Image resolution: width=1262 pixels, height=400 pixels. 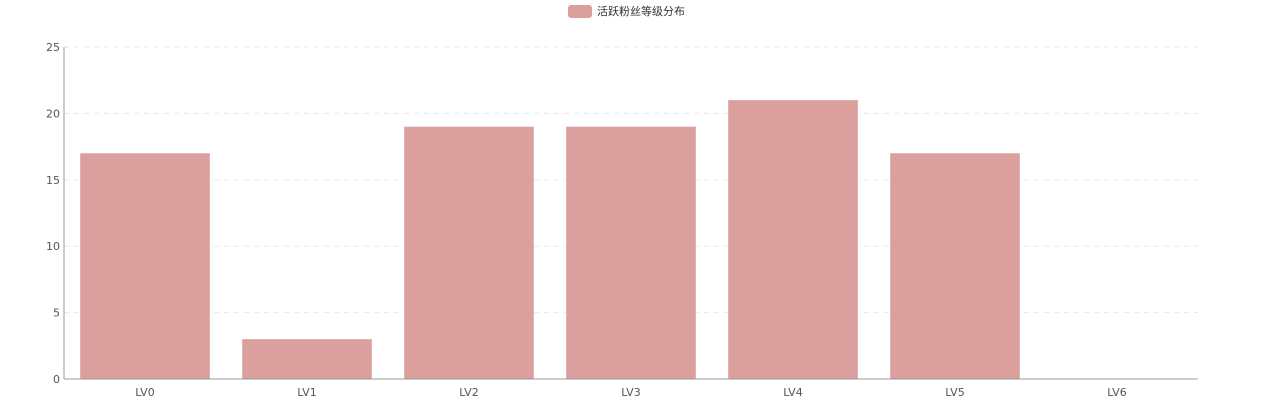 What do you see at coordinates (145, 266) in the screenshot?
I see `bar-lv0` at bounding box center [145, 266].